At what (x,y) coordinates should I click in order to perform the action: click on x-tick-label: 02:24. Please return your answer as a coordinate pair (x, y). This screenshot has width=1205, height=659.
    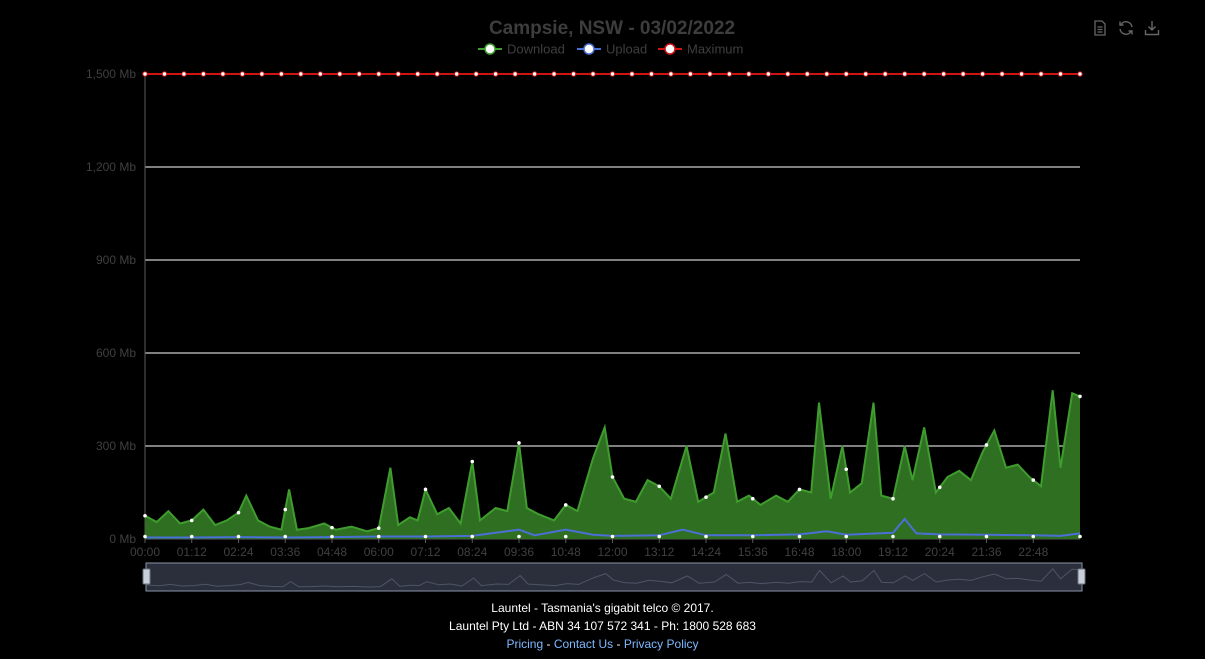
    Looking at the image, I should click on (238, 552).